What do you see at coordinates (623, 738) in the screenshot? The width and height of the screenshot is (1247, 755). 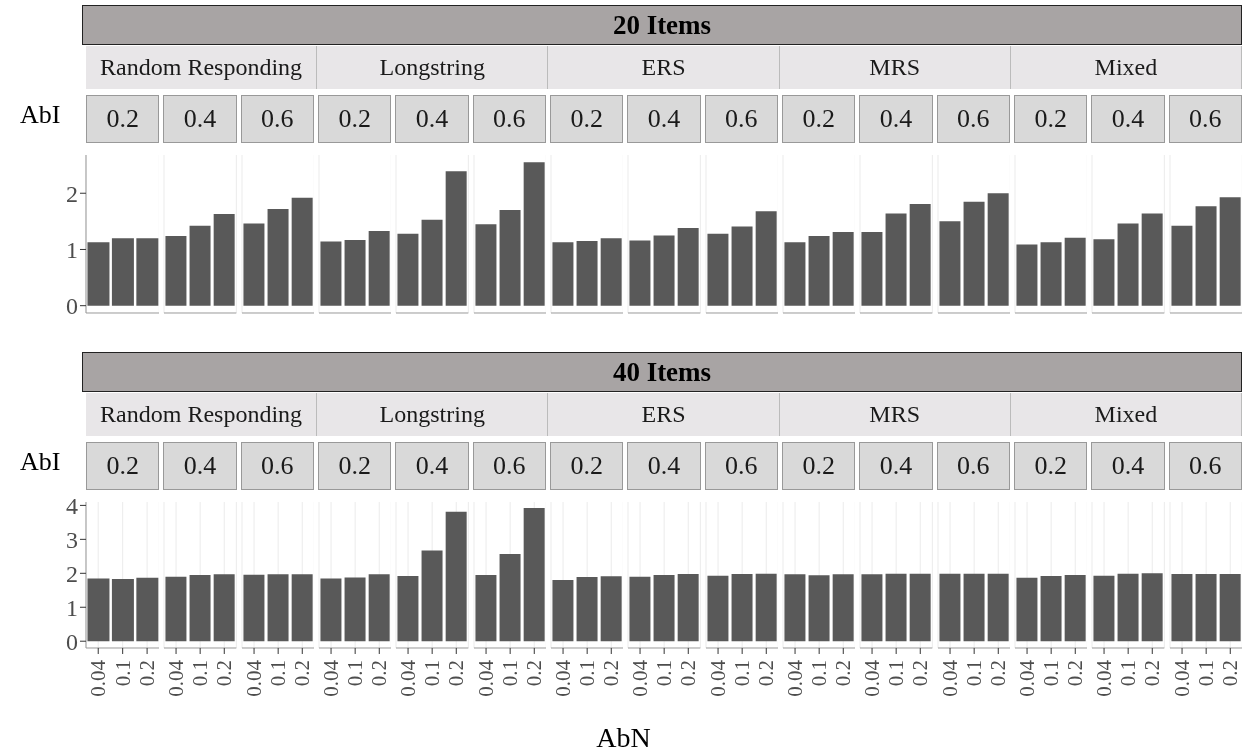 I see `x-axis-title: AbN` at bounding box center [623, 738].